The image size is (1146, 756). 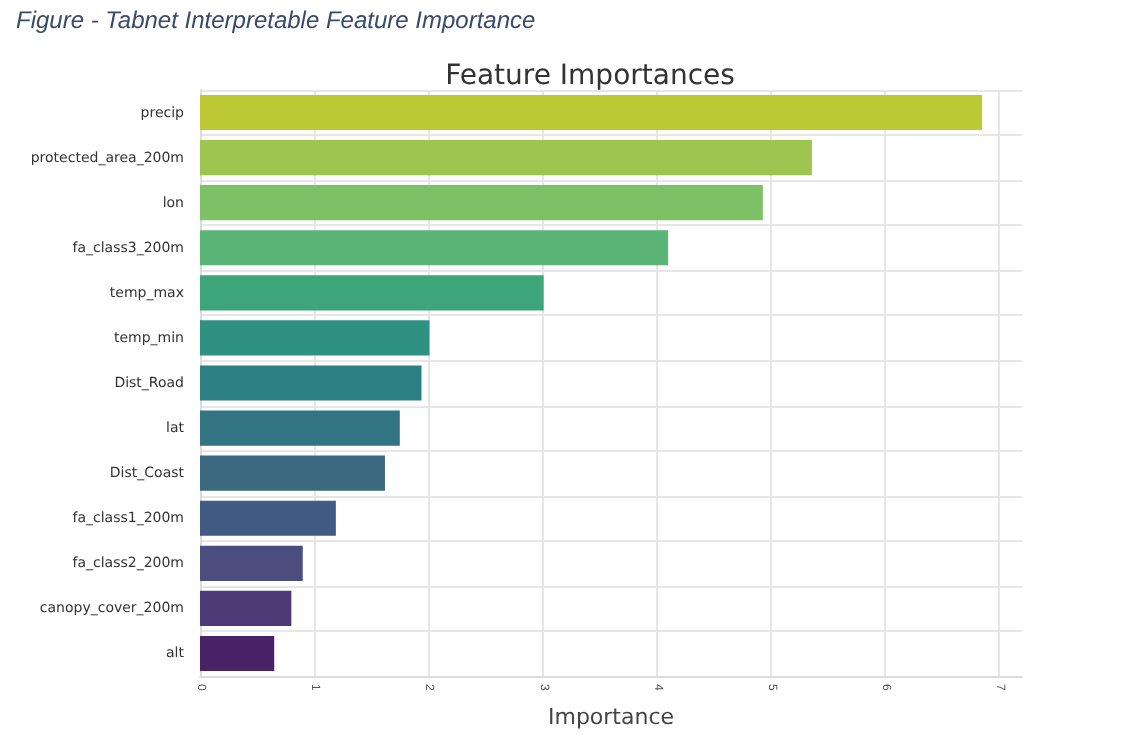 I want to click on chart-title: Feature Importances, so click(x=590, y=76).